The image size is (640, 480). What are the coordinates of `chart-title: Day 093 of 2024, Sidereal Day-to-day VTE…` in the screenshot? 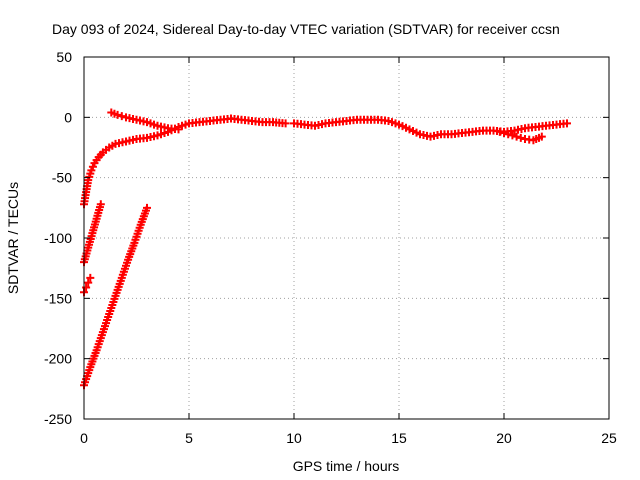 It's located at (306, 29).